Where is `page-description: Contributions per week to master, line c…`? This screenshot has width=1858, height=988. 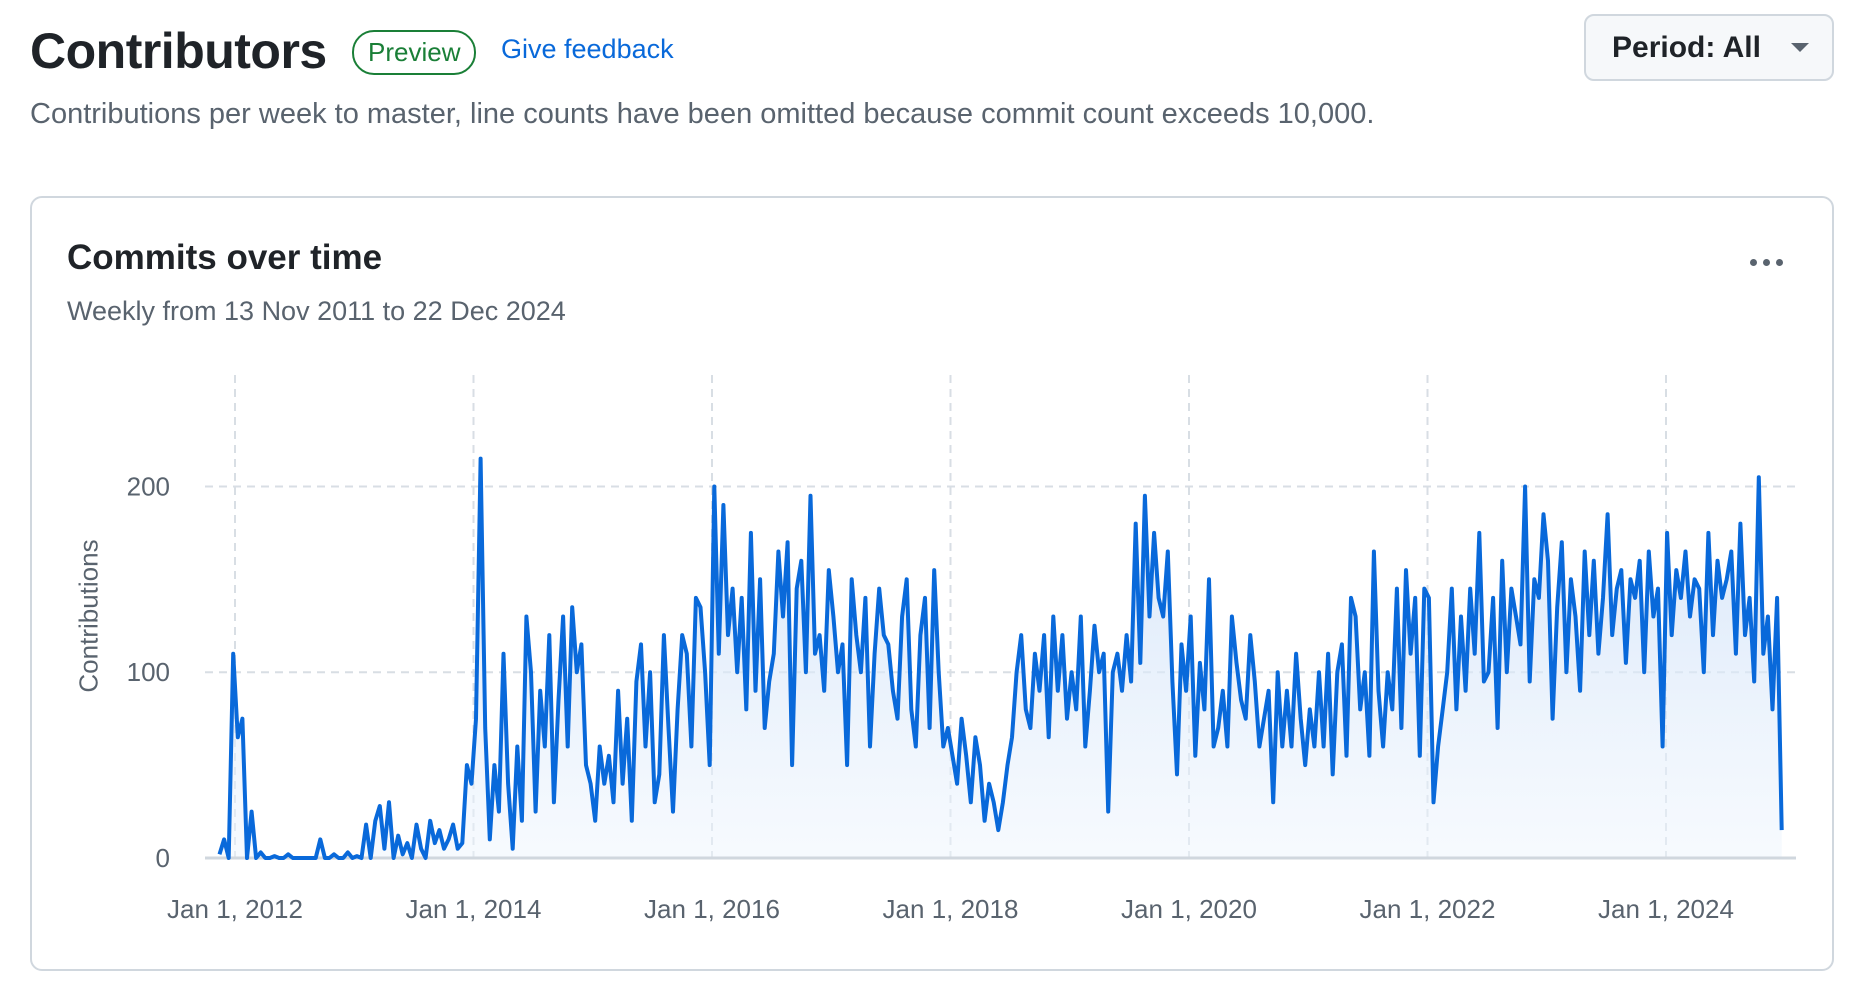 page-description: Contributions per week to master, line c… is located at coordinates (702, 114).